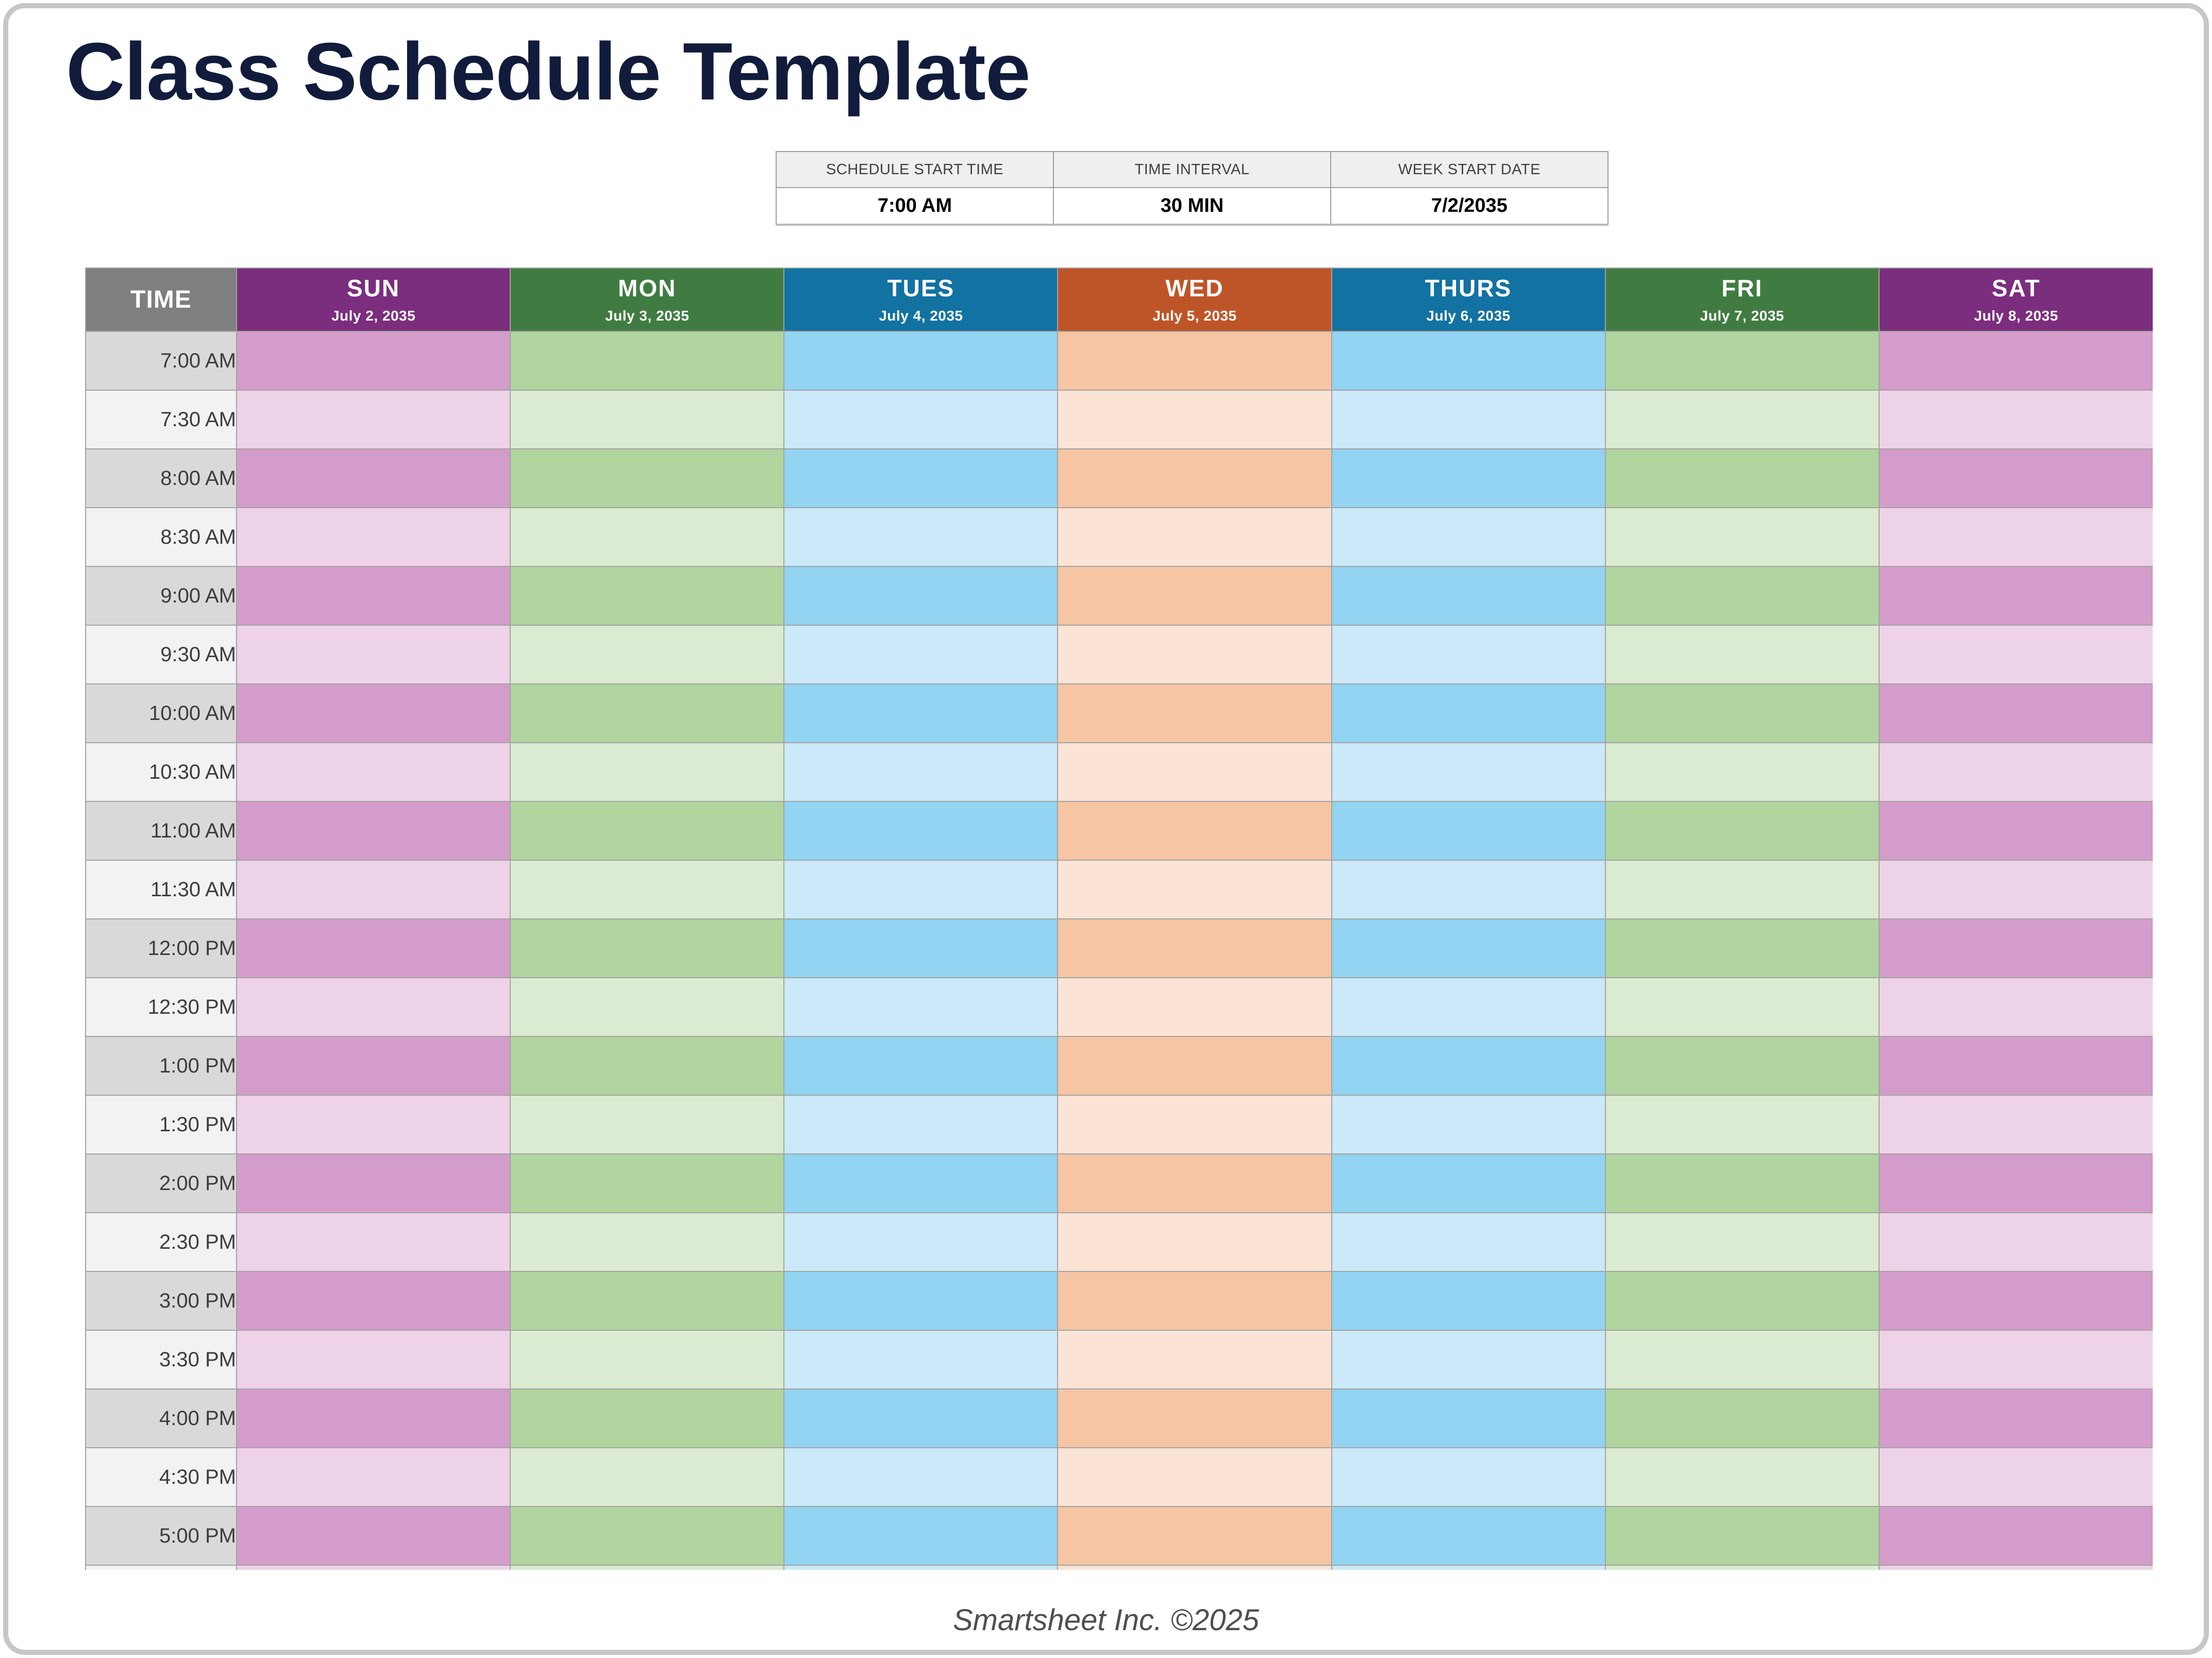 The width and height of the screenshot is (2212, 1658). I want to click on settings-value-time-interval: 30 MIN, so click(1192, 206).